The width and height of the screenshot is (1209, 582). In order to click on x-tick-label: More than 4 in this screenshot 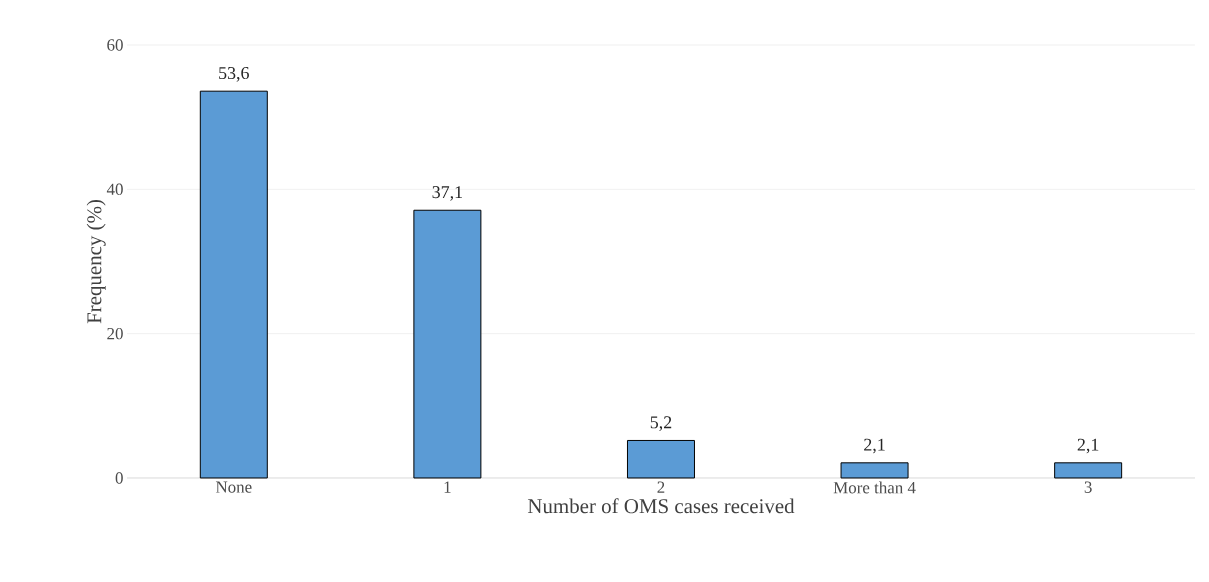, I will do `click(874, 487)`.